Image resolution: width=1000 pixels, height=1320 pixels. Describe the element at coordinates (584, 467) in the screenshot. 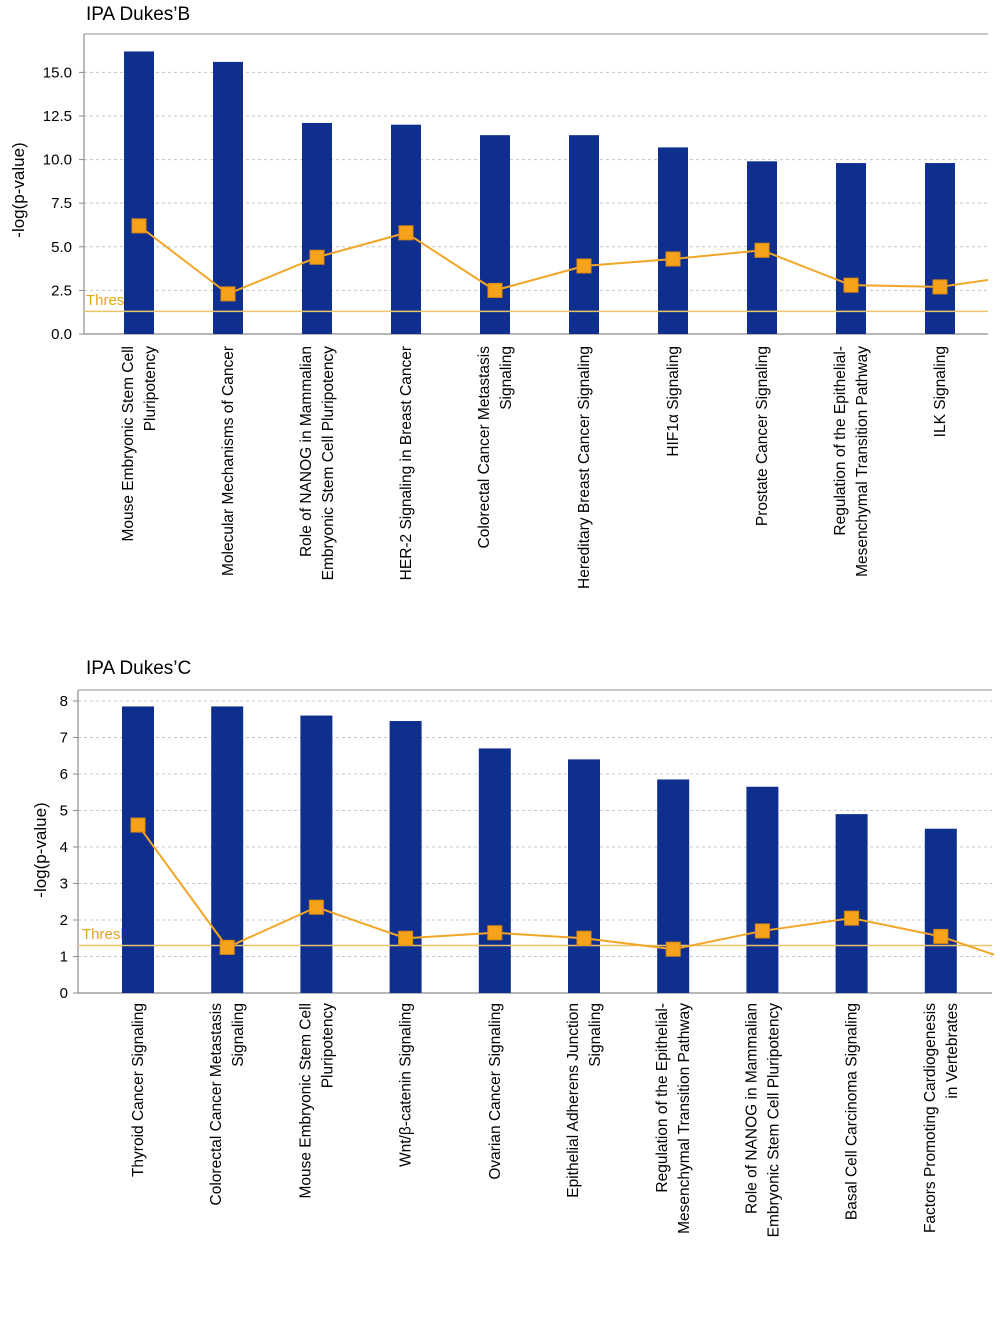

I see `x-category-label: Hereditary Breast Cancer Signaling` at that location.